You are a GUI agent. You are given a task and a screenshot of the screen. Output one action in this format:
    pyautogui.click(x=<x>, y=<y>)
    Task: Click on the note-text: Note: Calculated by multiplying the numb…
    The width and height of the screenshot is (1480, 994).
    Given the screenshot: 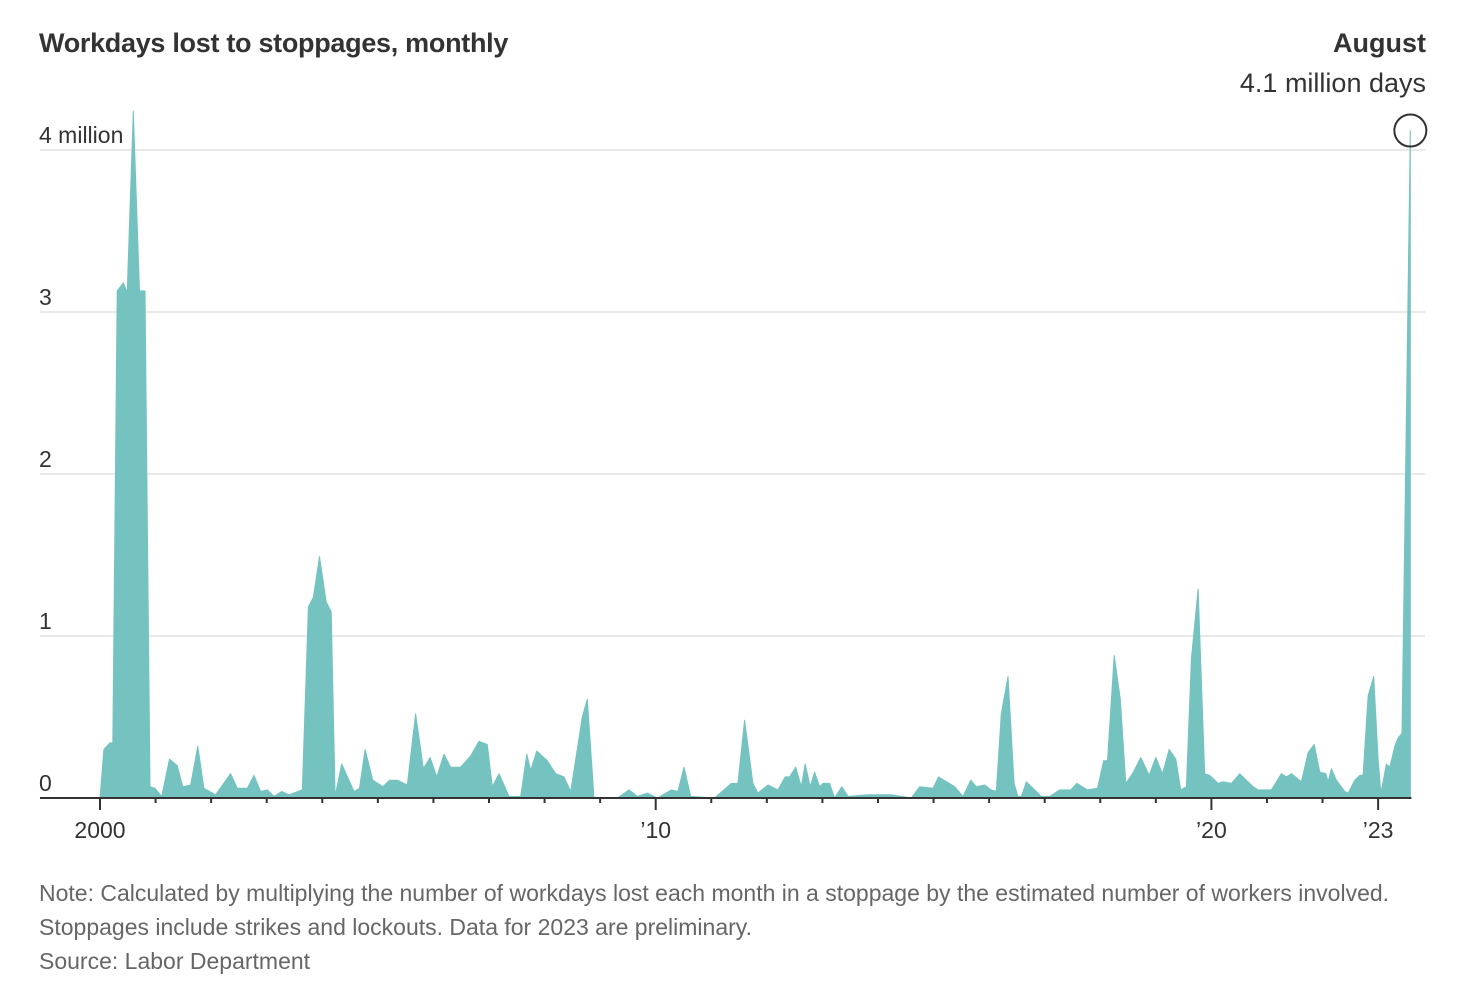 What is the action you would take?
    pyautogui.click(x=714, y=910)
    